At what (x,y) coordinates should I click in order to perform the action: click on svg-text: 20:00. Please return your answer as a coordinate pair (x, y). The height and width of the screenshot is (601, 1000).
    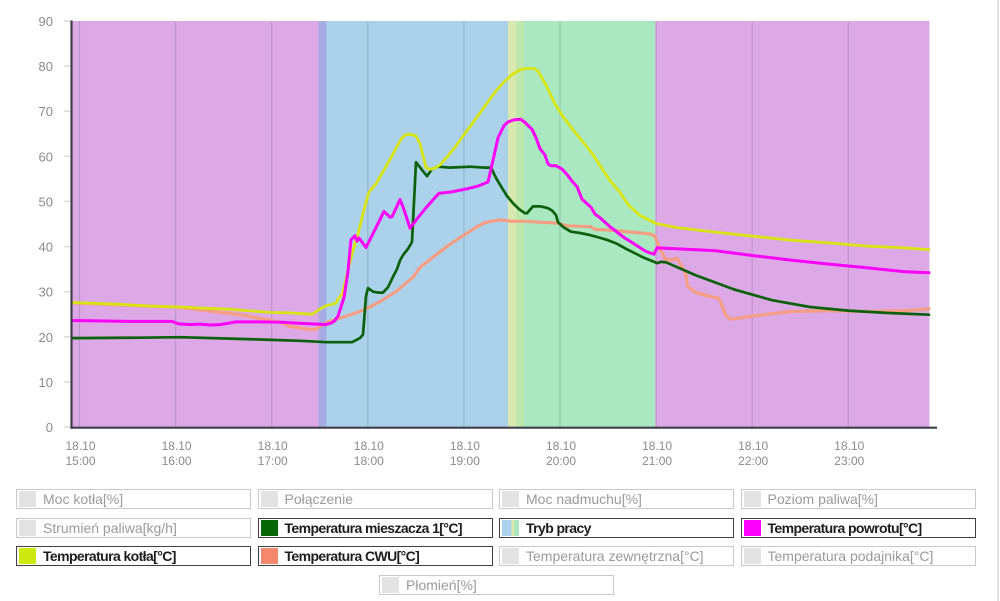
    Looking at the image, I should click on (561, 461).